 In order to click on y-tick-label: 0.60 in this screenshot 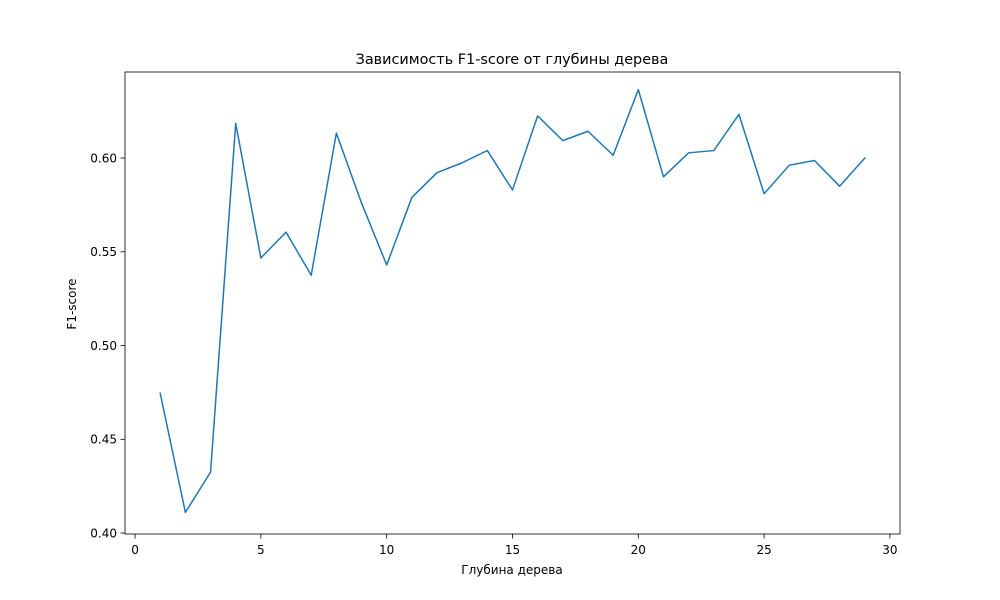, I will do `click(103, 158)`.